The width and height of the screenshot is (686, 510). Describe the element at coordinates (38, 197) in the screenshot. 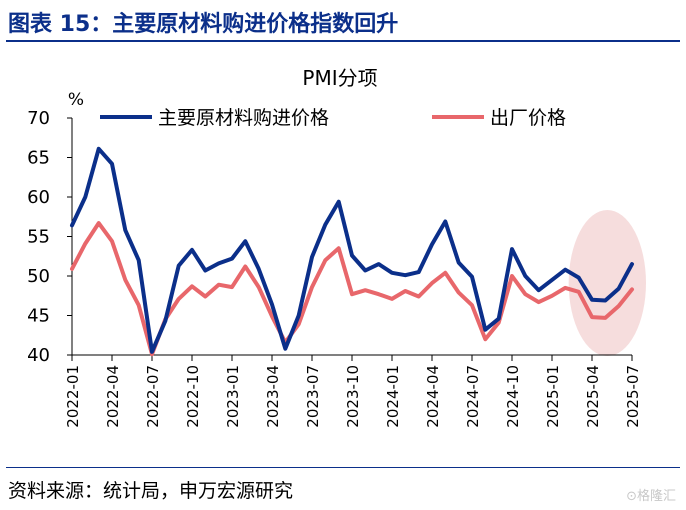

I see `y-tick-label: 60` at that location.